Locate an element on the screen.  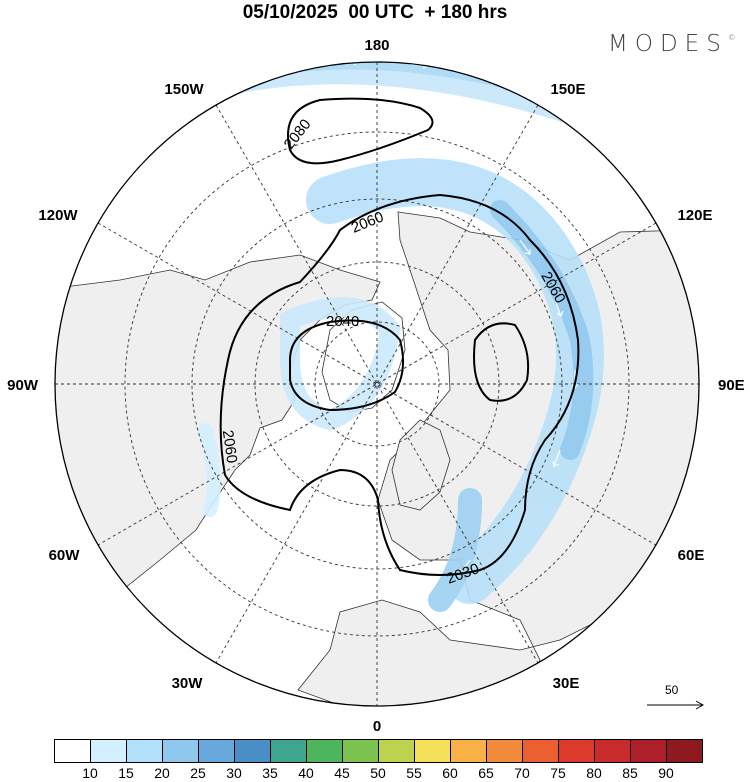
scandinavia-land is located at coordinates (421, 465).